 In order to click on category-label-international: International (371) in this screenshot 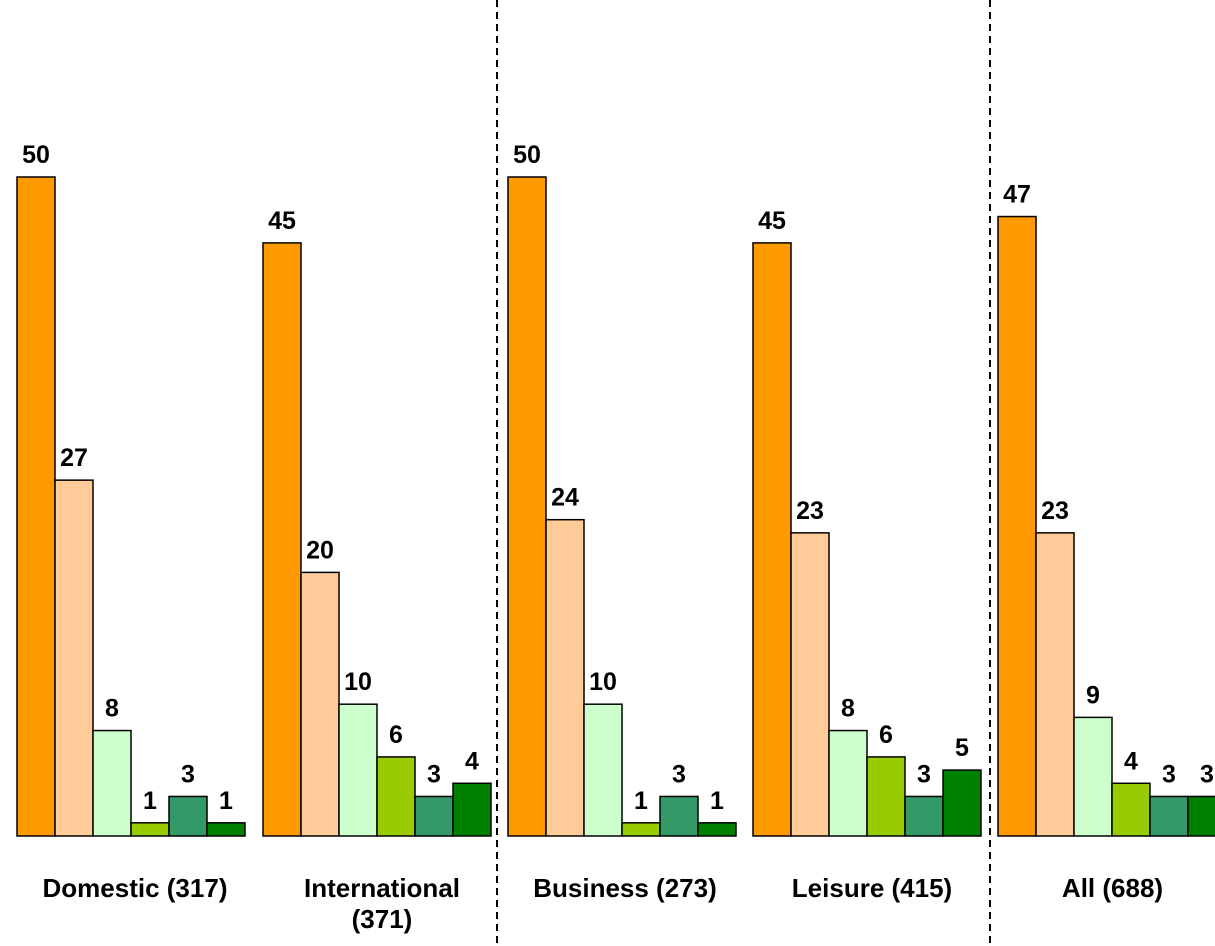, I will do `click(381, 903)`.